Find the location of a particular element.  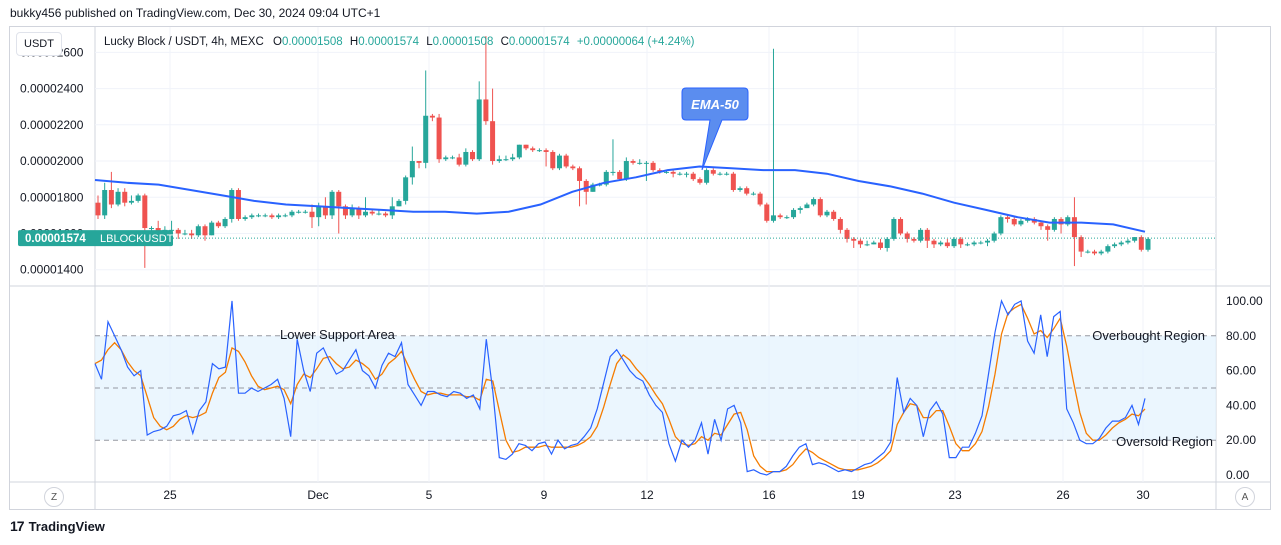

ema-50-line is located at coordinates (620, 199).